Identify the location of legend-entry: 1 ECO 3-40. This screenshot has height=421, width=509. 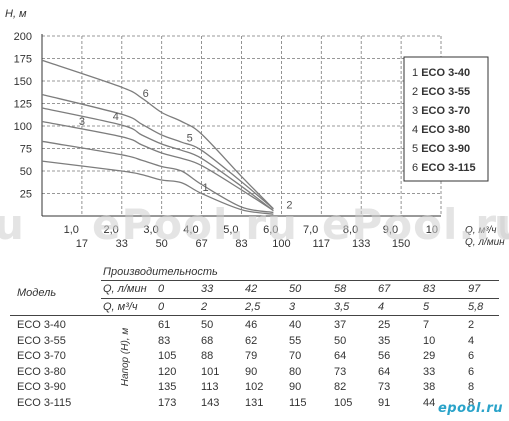
(441, 73).